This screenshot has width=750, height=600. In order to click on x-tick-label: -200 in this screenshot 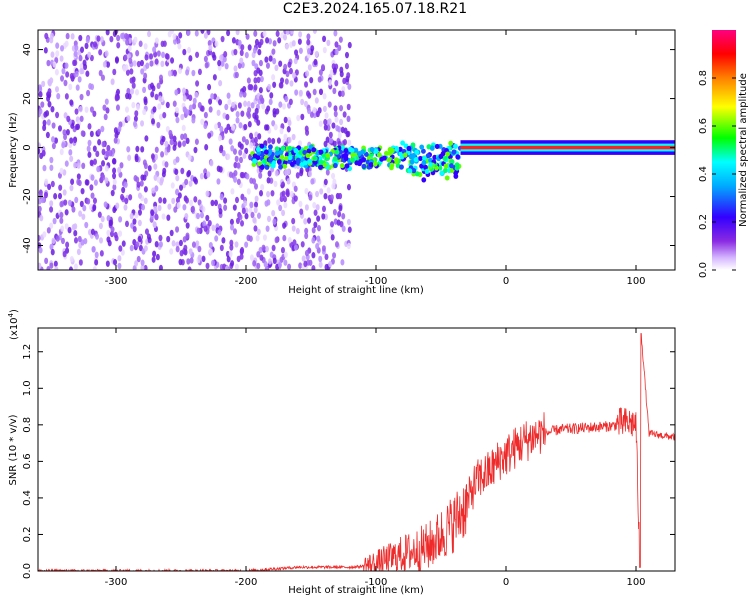, I will do `click(246, 281)`.